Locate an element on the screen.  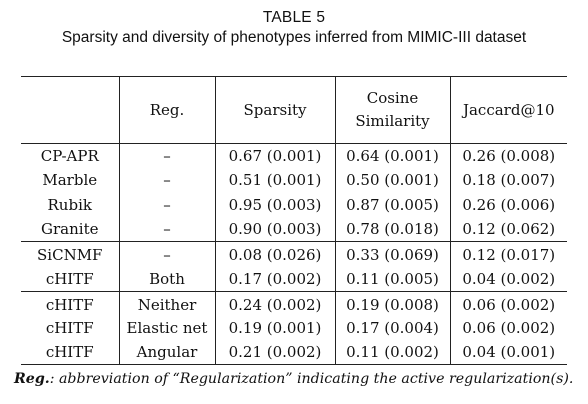
cell-cosine: 0.50 (0.001) is located at coordinates (393, 180).